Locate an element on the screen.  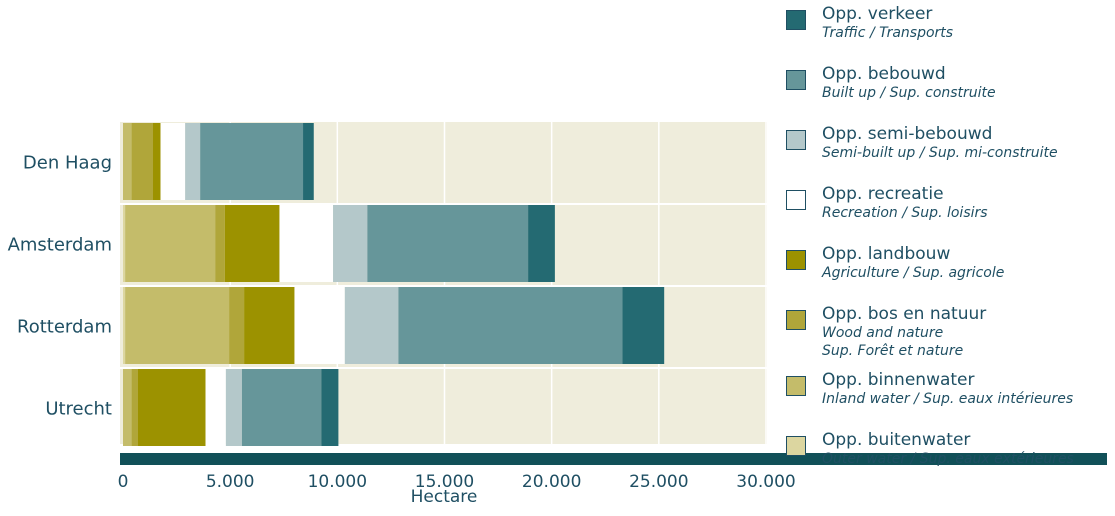
legend-item: Opp. landbouw Agriculture / Sup. agricole is located at coordinates (949, 270).